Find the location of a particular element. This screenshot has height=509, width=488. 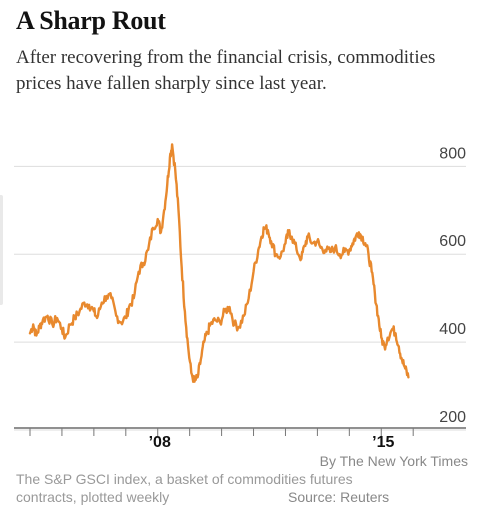

y-tick-label-600: 600 is located at coordinates (452, 241).